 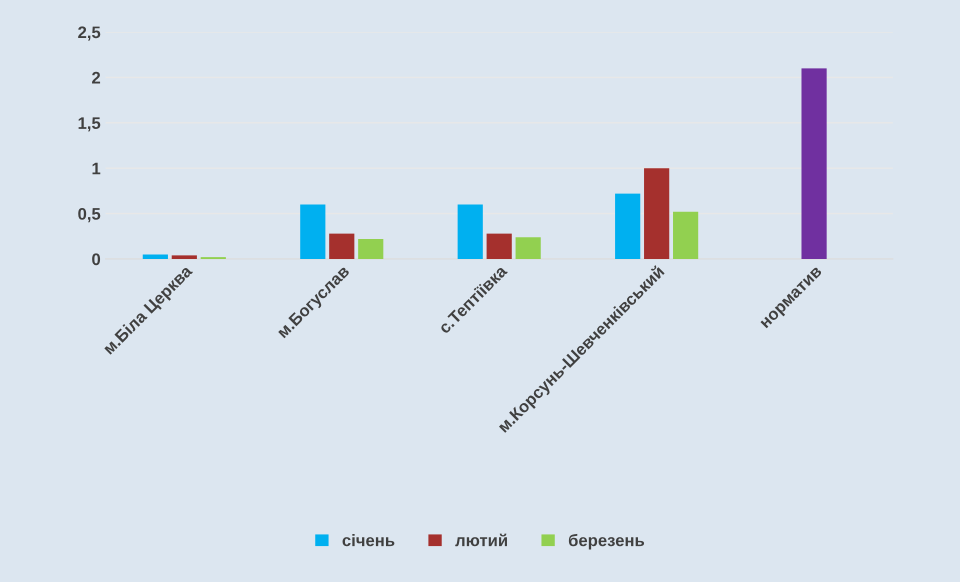 I want to click on y-tick-label: 2,5, so click(x=89, y=33).